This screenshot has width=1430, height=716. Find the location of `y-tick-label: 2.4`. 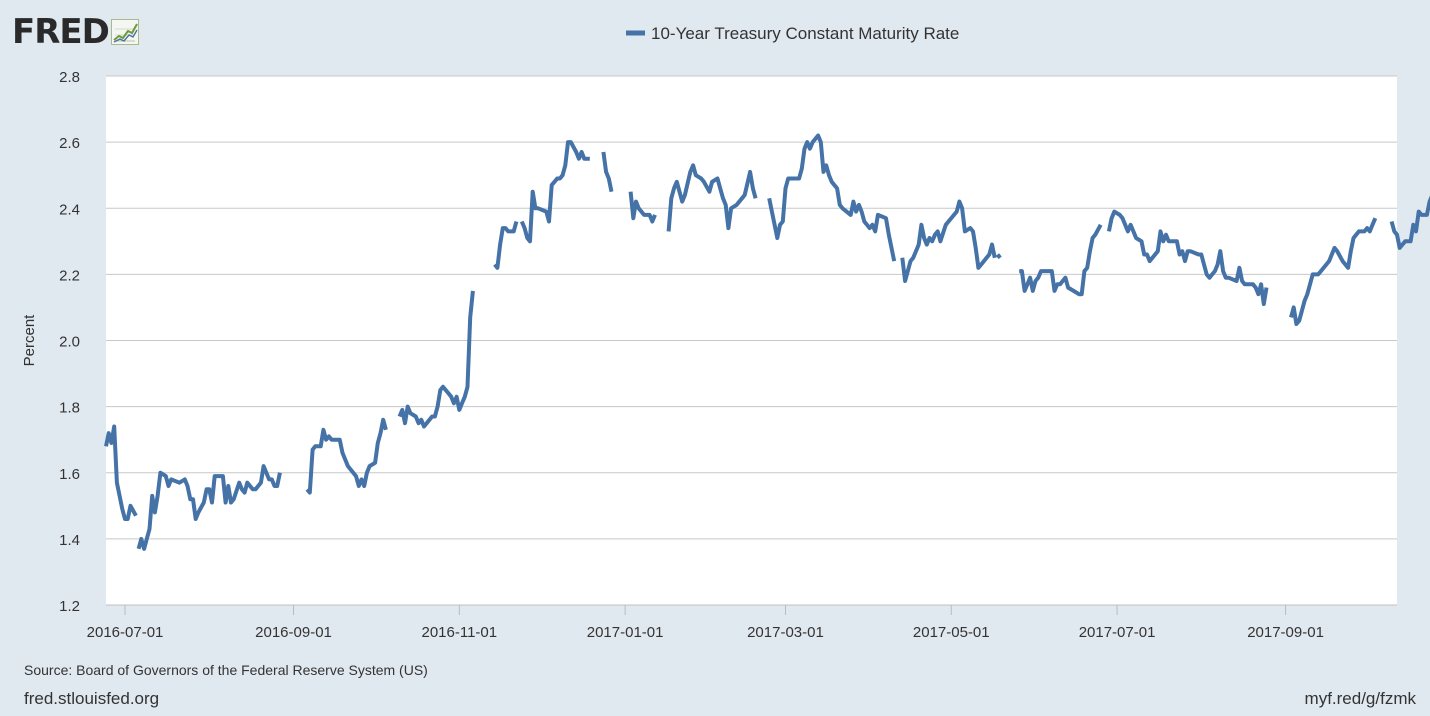

y-tick-label: 2.4 is located at coordinates (69, 209).